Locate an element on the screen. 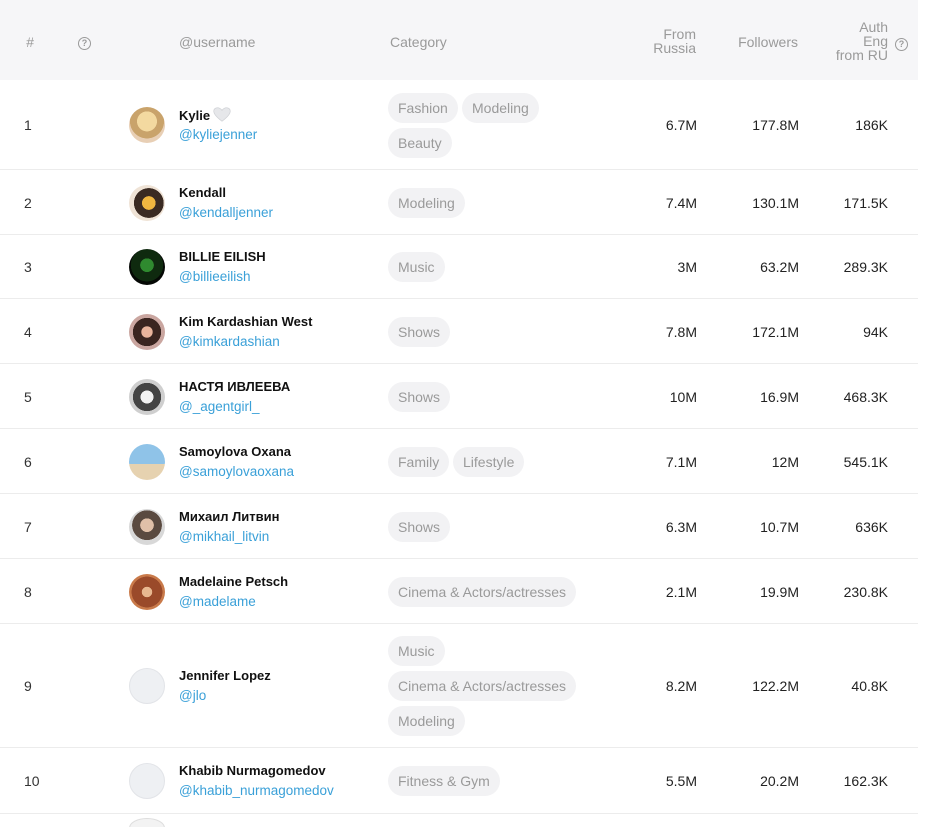  header-auth-line2: Eng is located at coordinates (875, 41).